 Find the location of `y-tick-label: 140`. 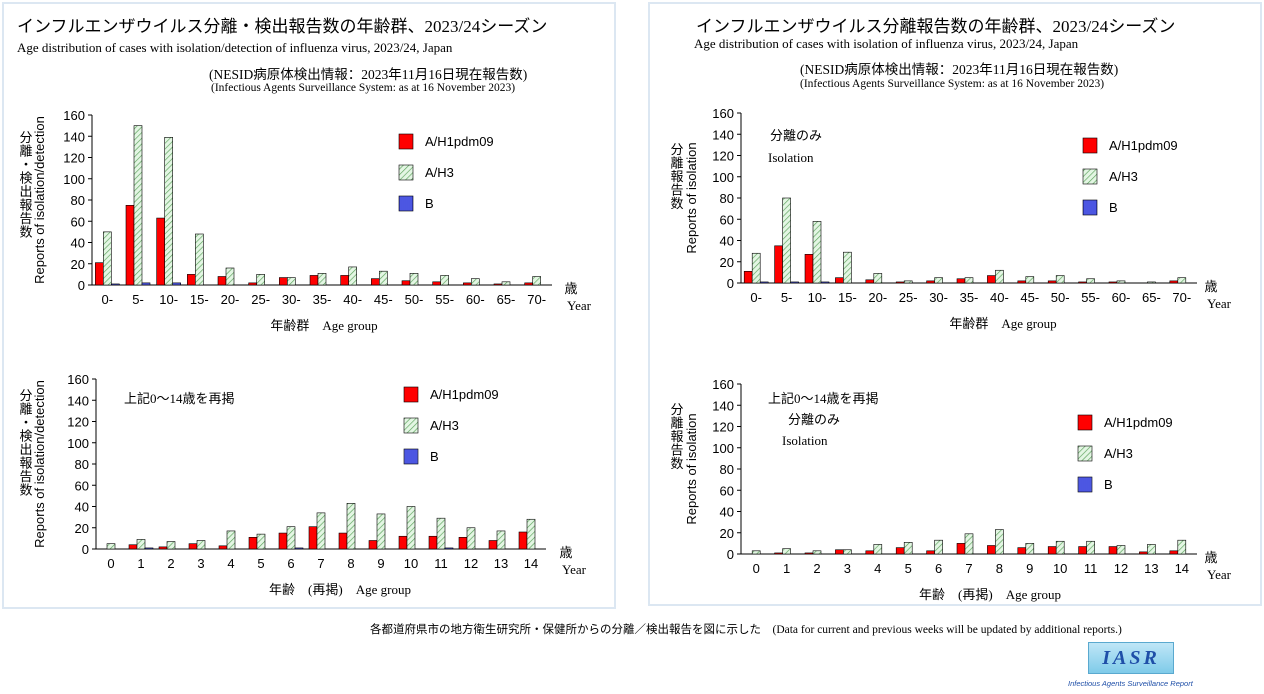

y-tick-label: 140 is located at coordinates (723, 405).